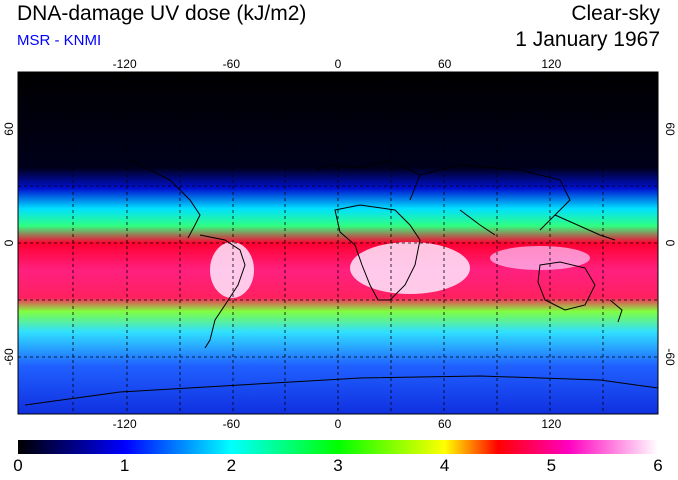 The height and width of the screenshot is (480, 678). I want to click on lat-tick-label-right: 60, so click(670, 129).